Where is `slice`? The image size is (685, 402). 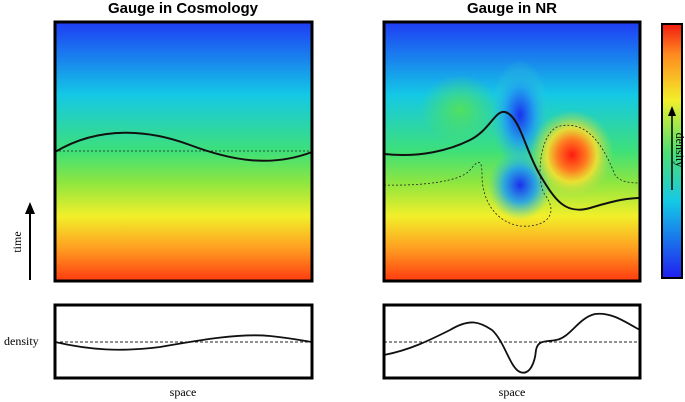
slice is located at coordinates (183, 146).